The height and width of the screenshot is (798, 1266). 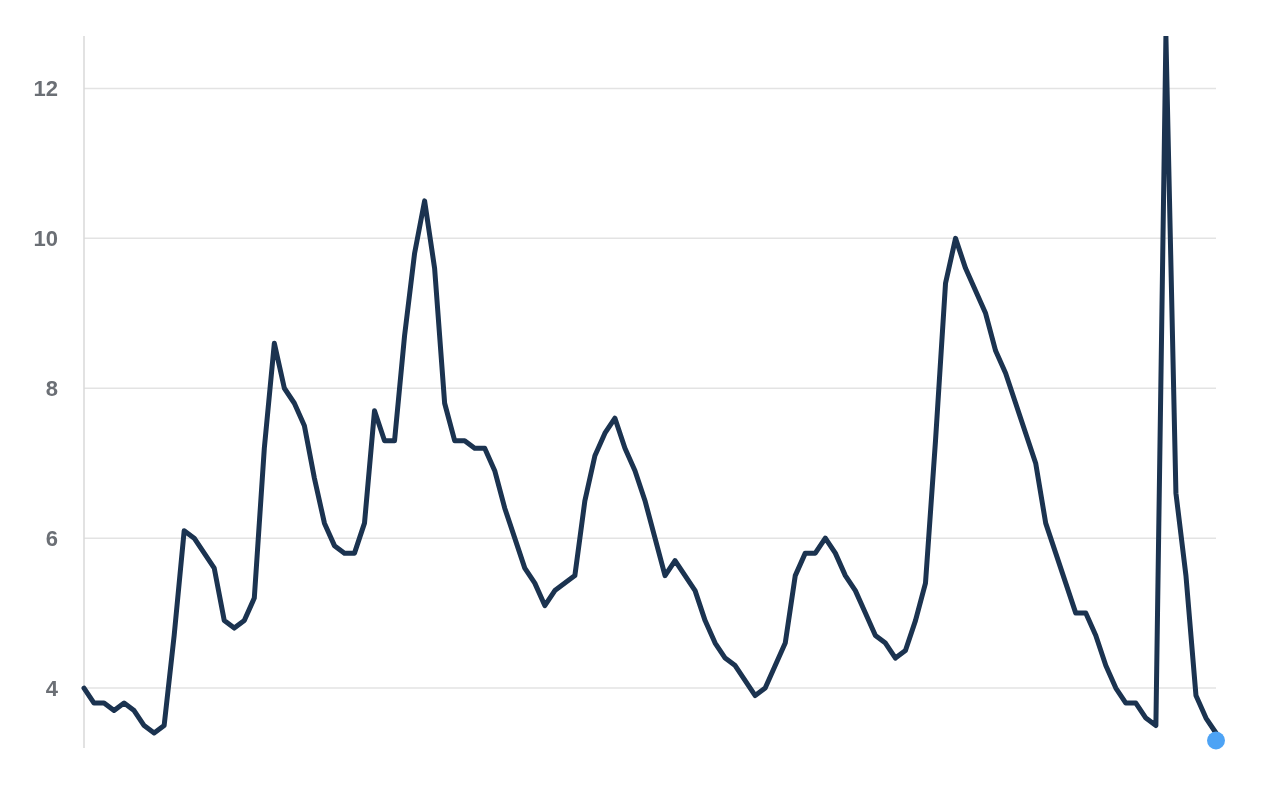 I want to click on y-tick-label: 12, so click(x=45, y=89).